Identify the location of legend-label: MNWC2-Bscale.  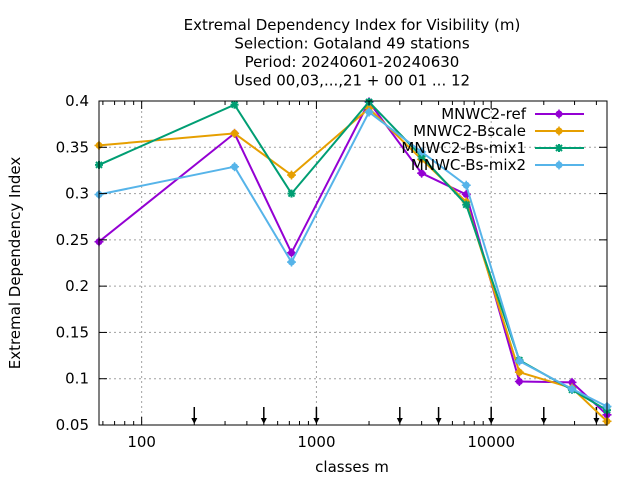
(469, 131).